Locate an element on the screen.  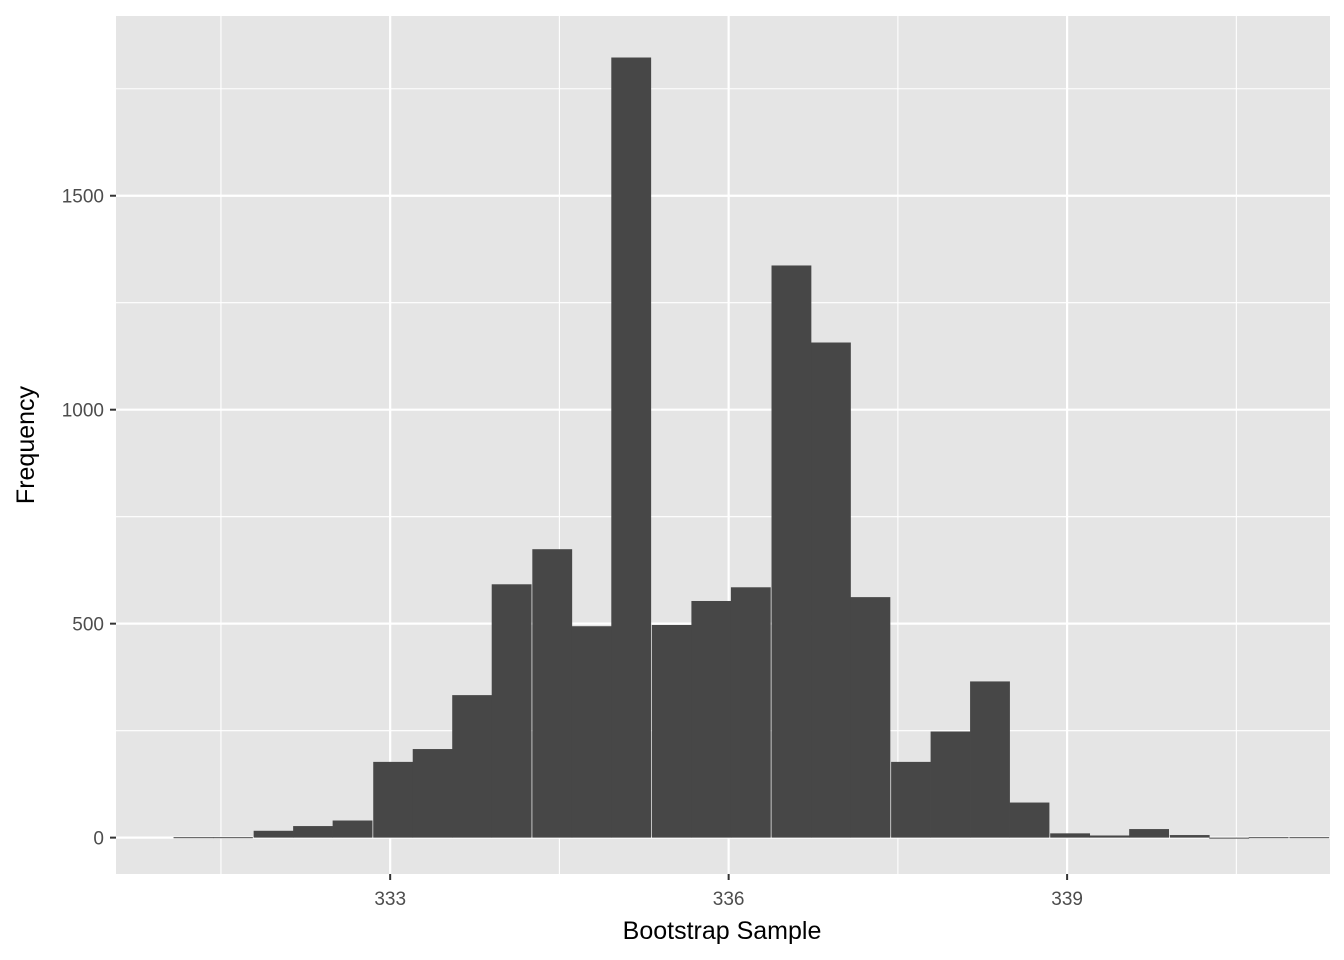
y-tick-label: 1000 is located at coordinates (83, 411).